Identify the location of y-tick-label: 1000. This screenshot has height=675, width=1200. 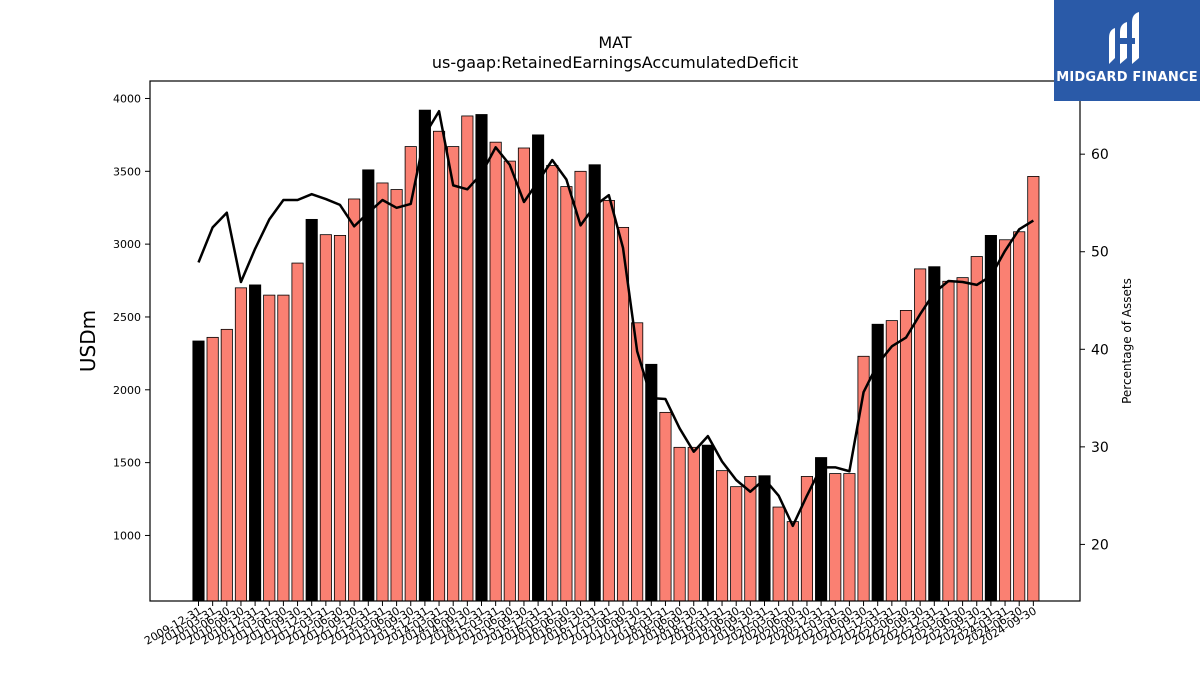
(127, 535).